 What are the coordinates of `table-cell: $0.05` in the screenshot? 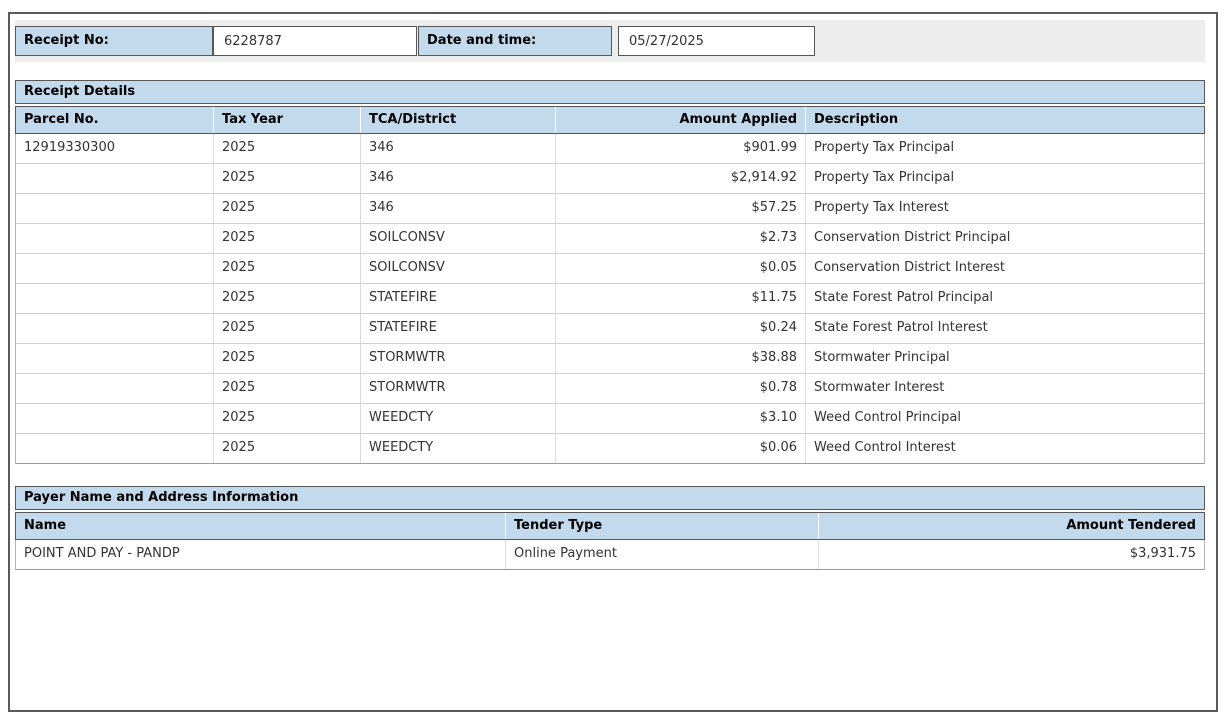 It's located at (681, 268).